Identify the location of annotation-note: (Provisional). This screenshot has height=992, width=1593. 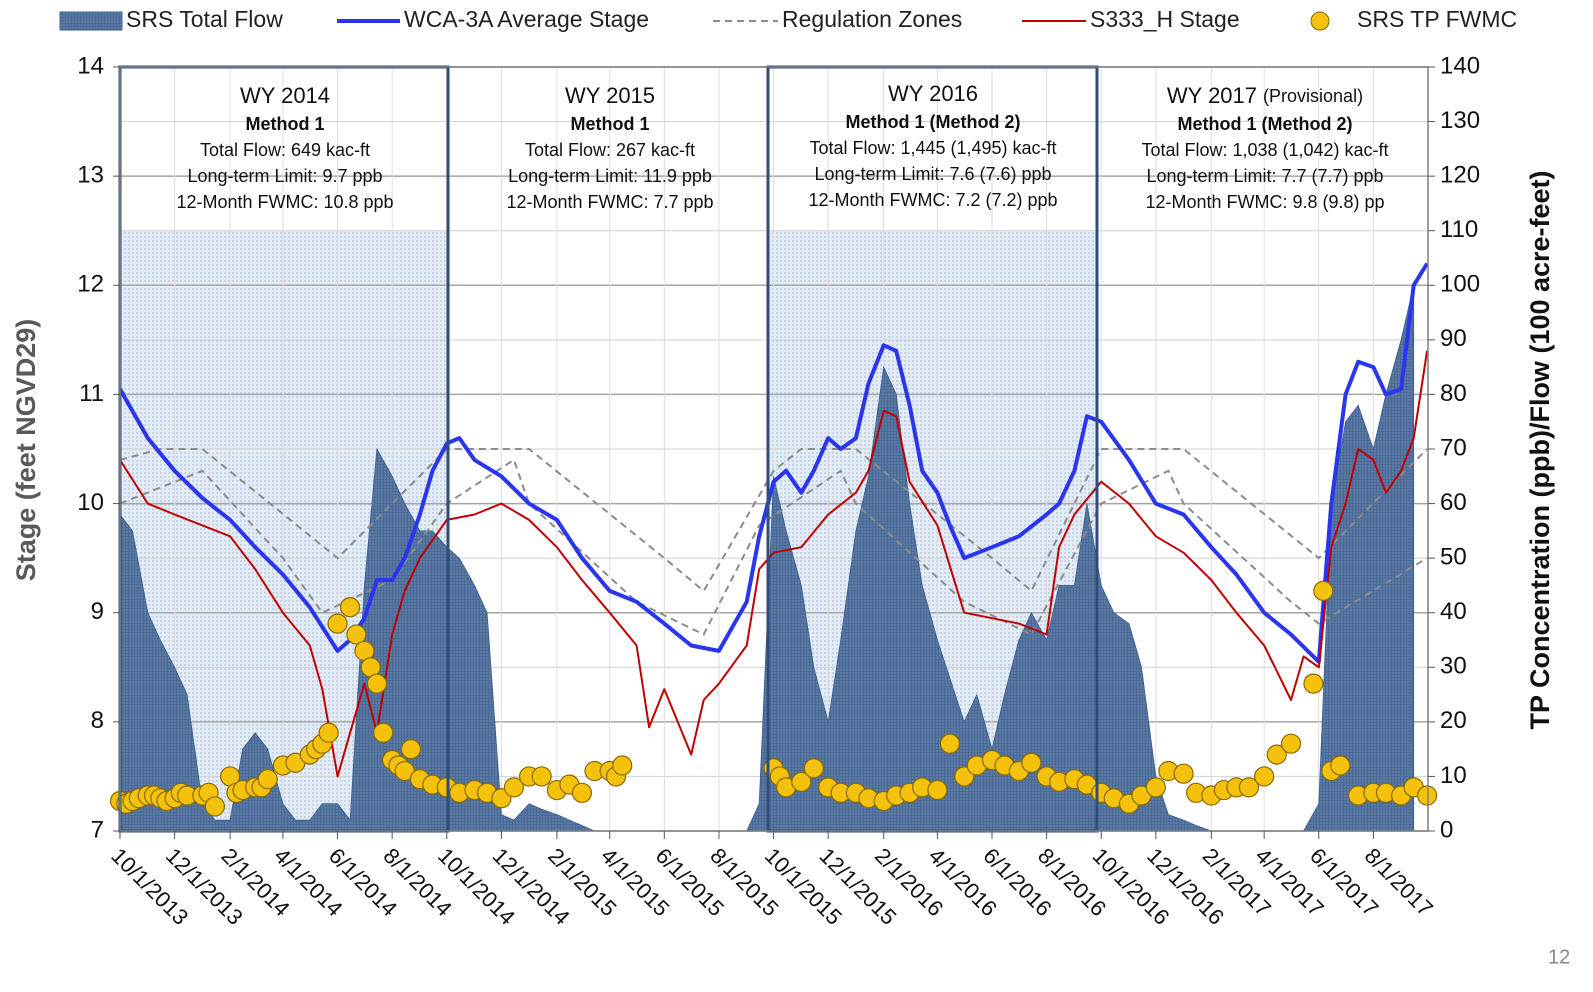
(1313, 96).